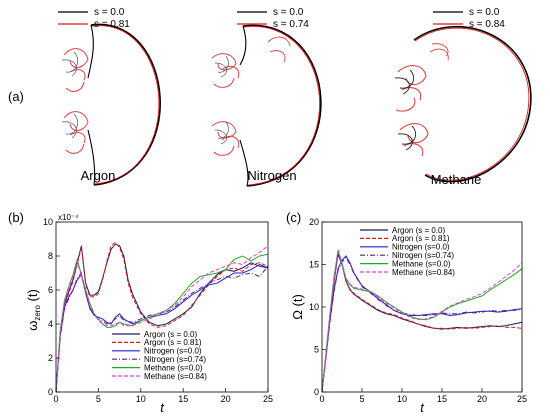  What do you see at coordinates (50, 392) in the screenshot?
I see `chart-b-ytick-label: 0` at bounding box center [50, 392].